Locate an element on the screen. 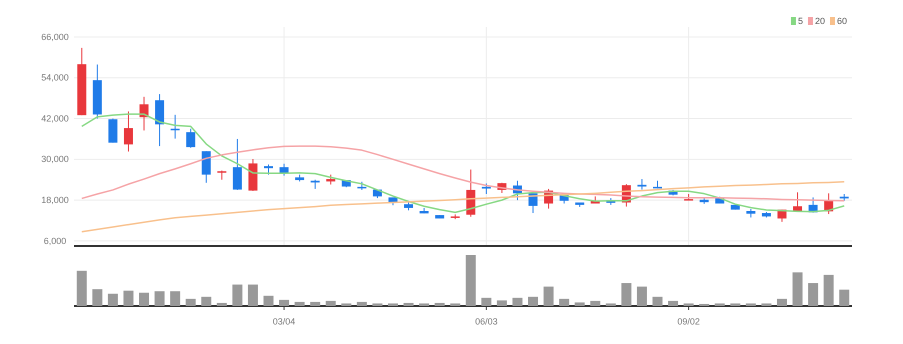 This screenshot has height=344, width=903. legend-label: 20 is located at coordinates (819, 21).